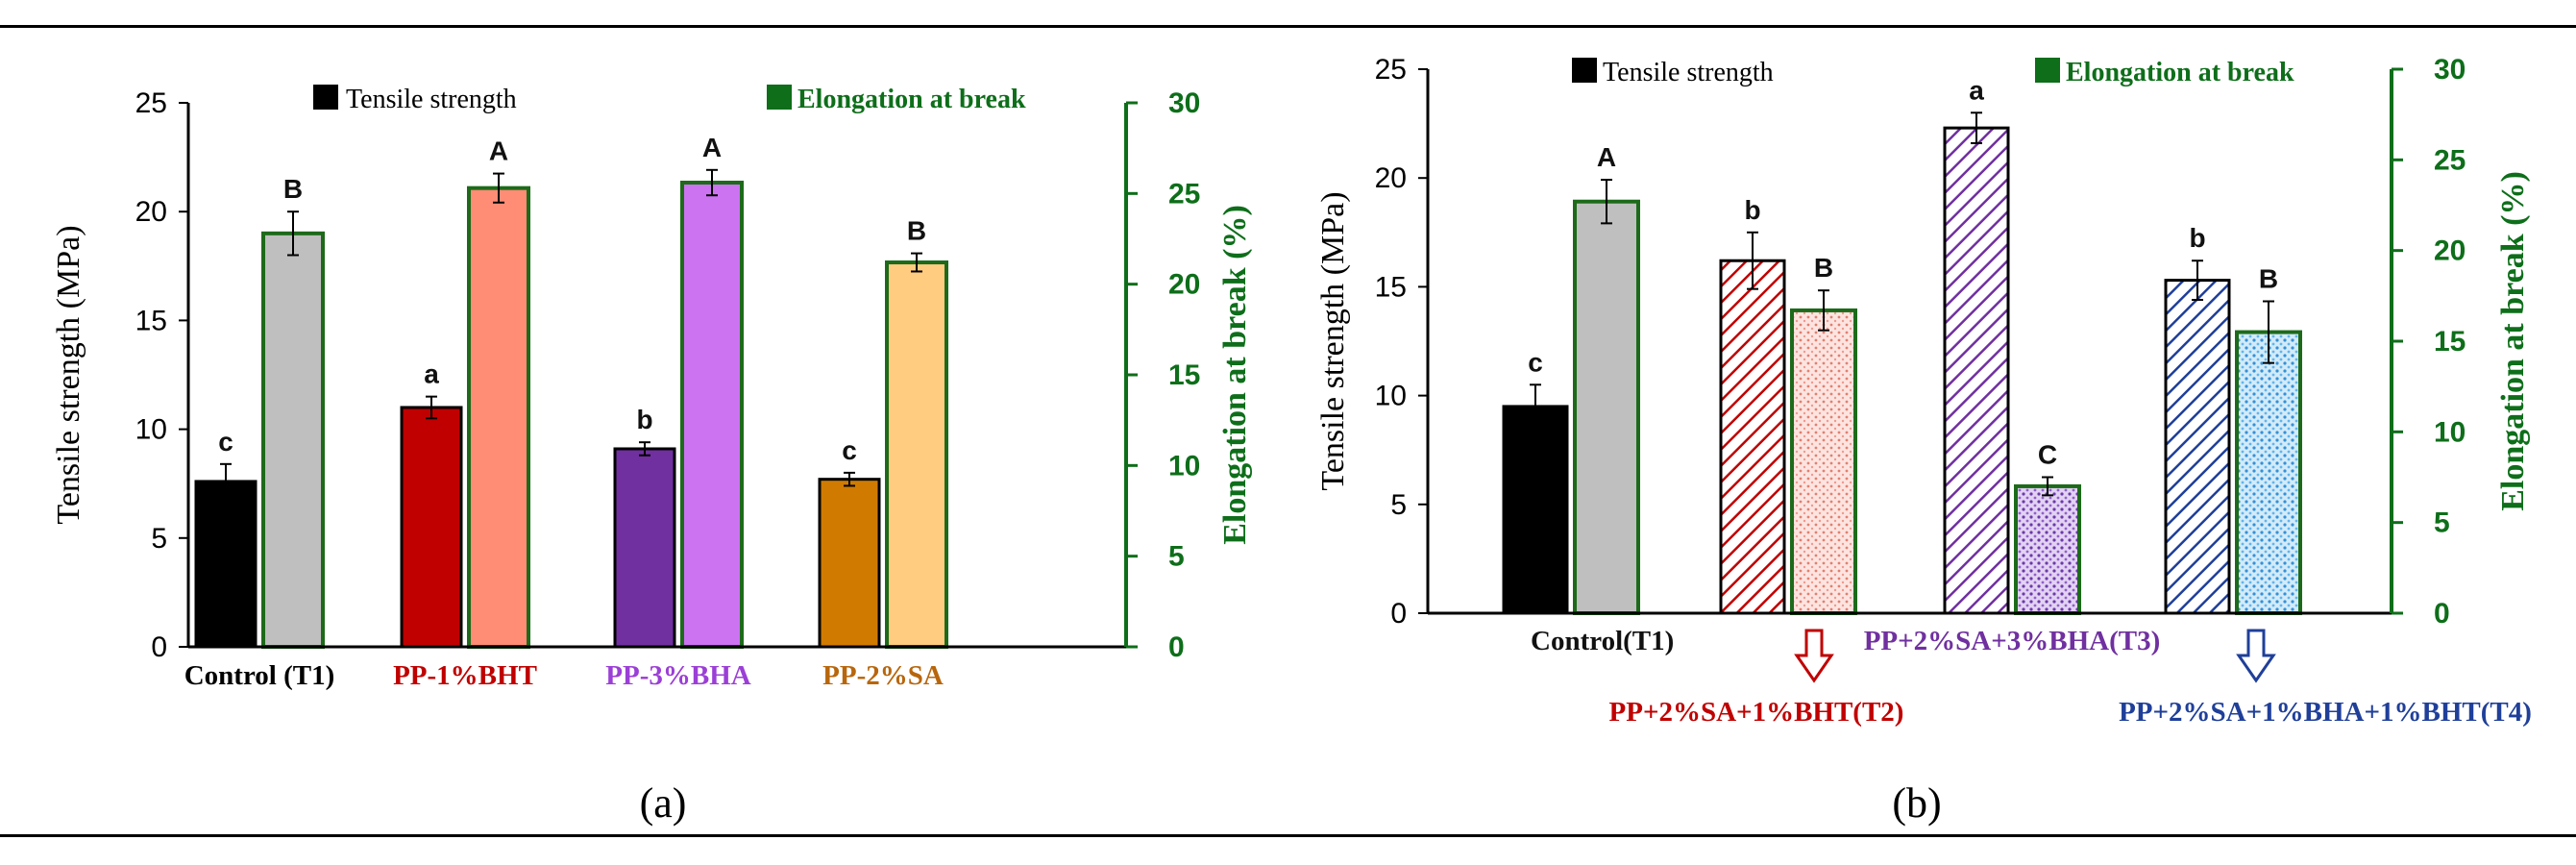 The height and width of the screenshot is (865, 2576). Describe the element at coordinates (1756, 712) in the screenshot. I see `category-label: PP+2%SA+1%BHT(T2)` at that location.